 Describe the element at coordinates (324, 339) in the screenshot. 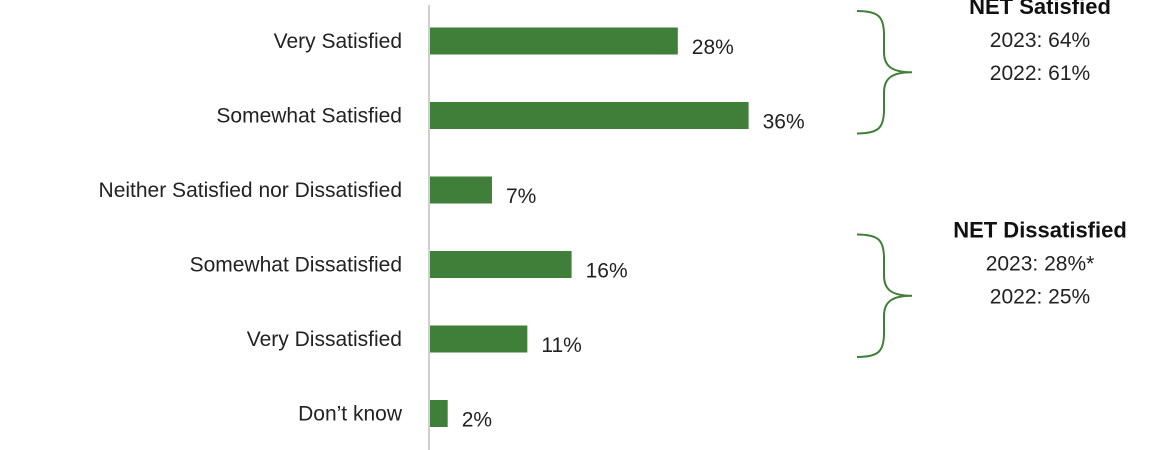

I see `category-label-4: Very Dissatisfied` at that location.